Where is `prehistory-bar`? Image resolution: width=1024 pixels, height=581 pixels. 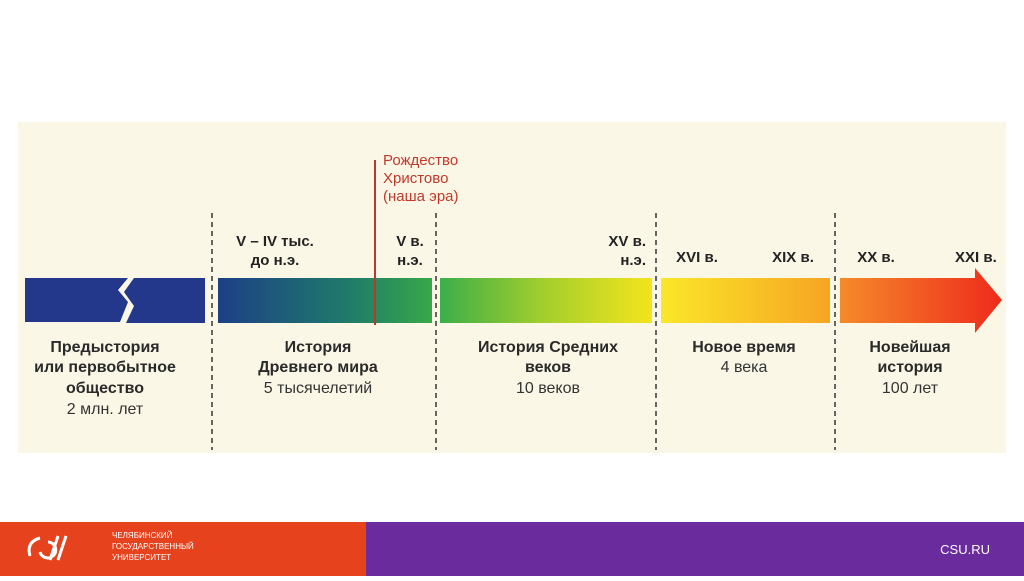 prehistory-bar is located at coordinates (115, 300).